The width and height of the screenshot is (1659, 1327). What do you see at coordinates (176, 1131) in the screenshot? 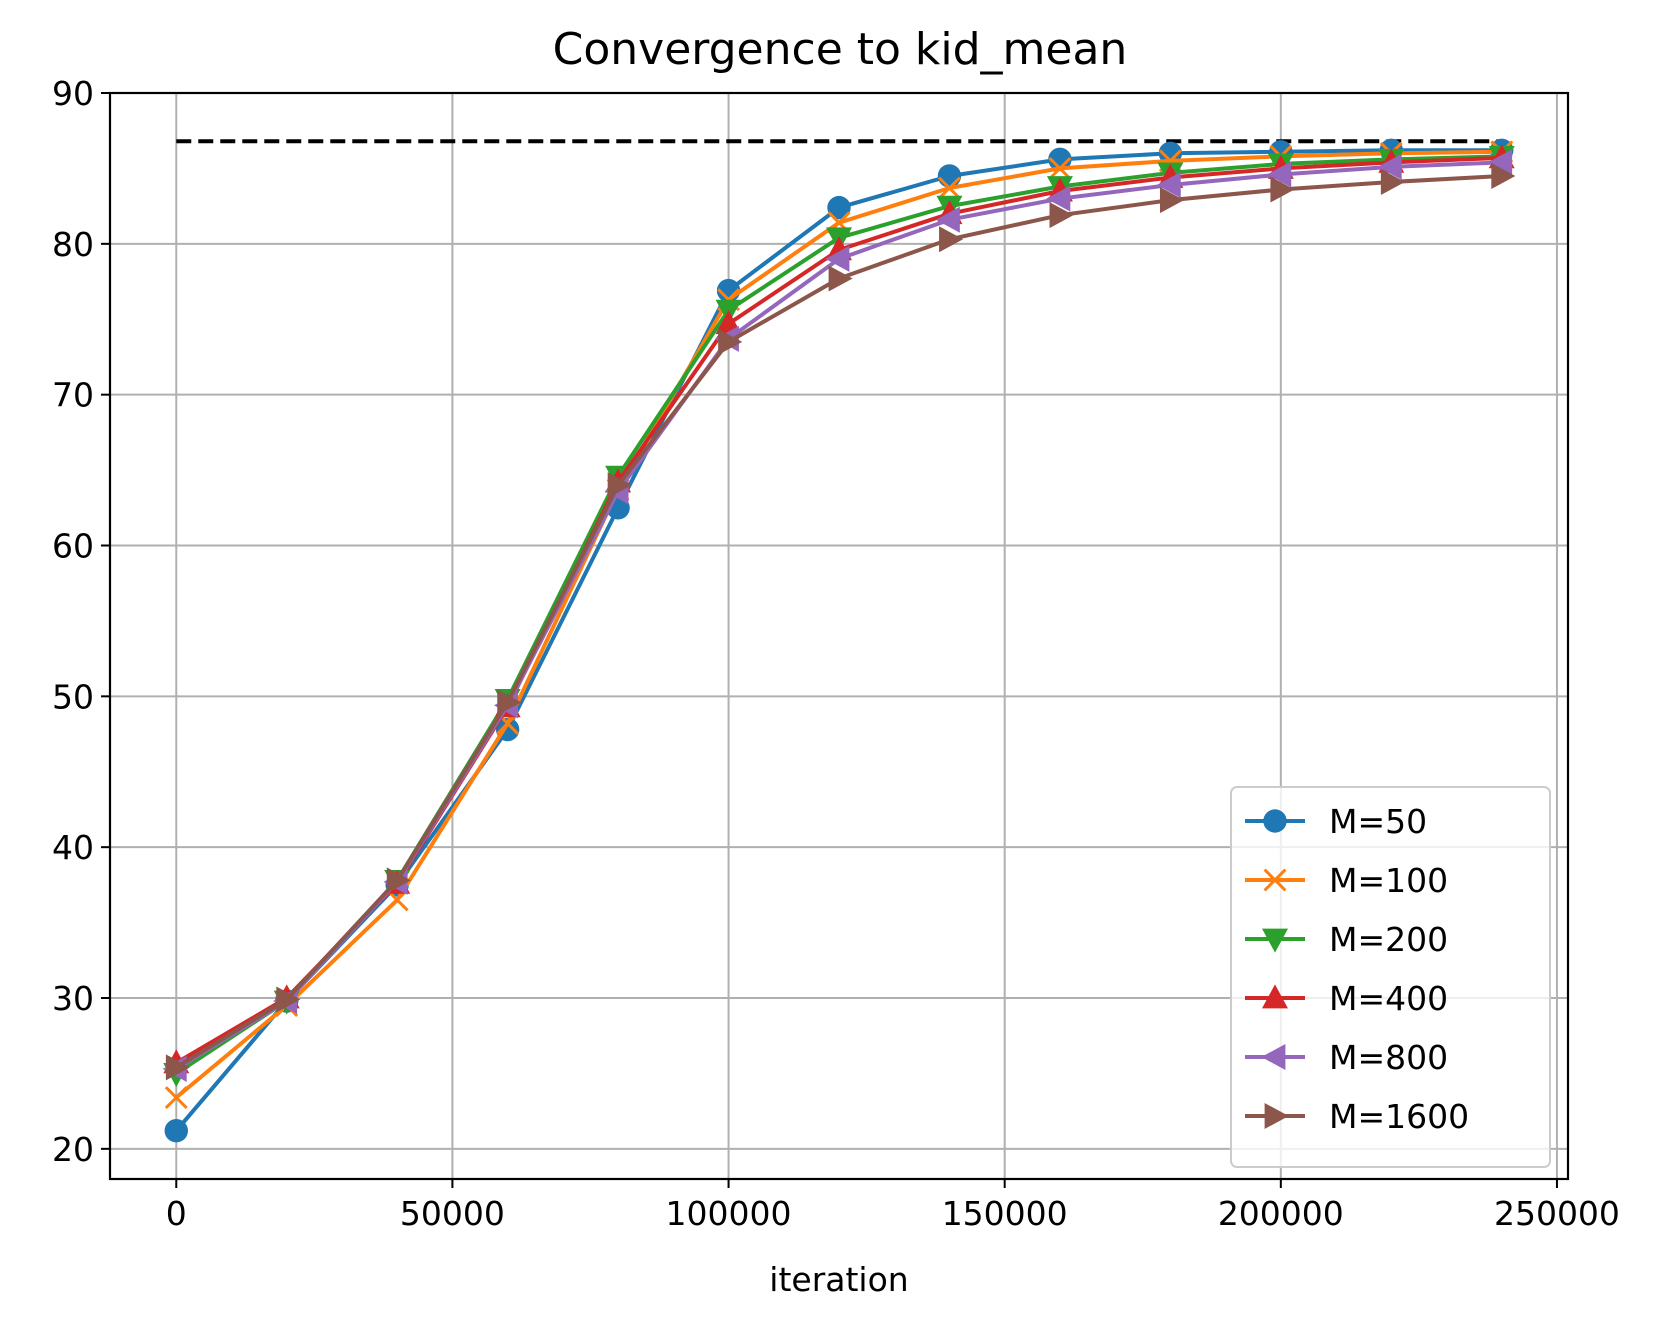
I see `series-point-M=50-0` at bounding box center [176, 1131].